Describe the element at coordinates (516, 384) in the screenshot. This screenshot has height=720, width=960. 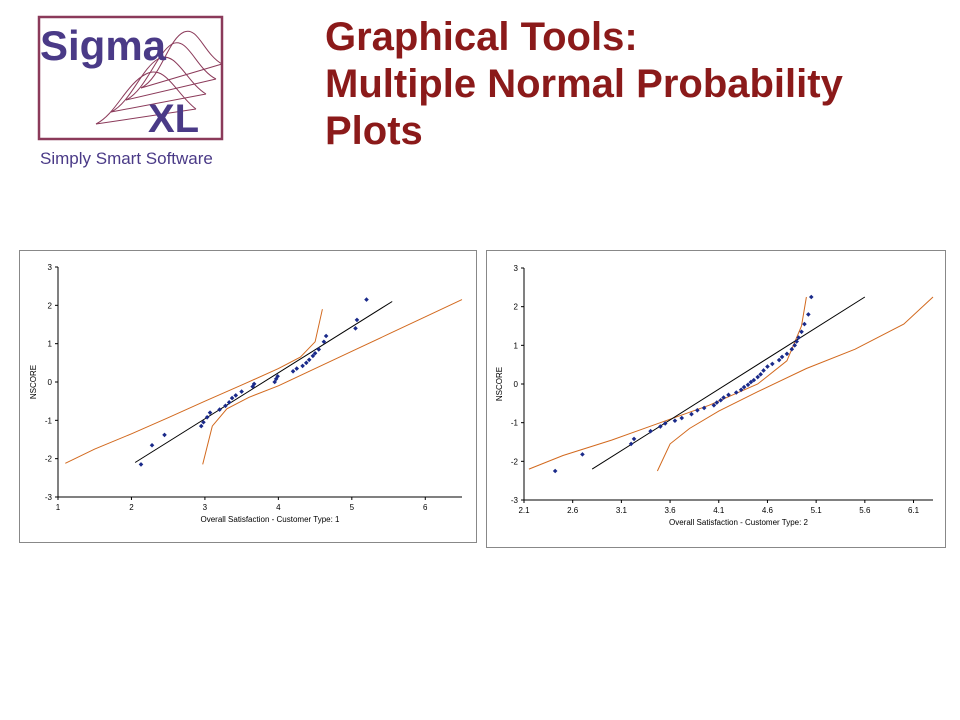
I see `chart-2-y-tick-label: 0` at that location.